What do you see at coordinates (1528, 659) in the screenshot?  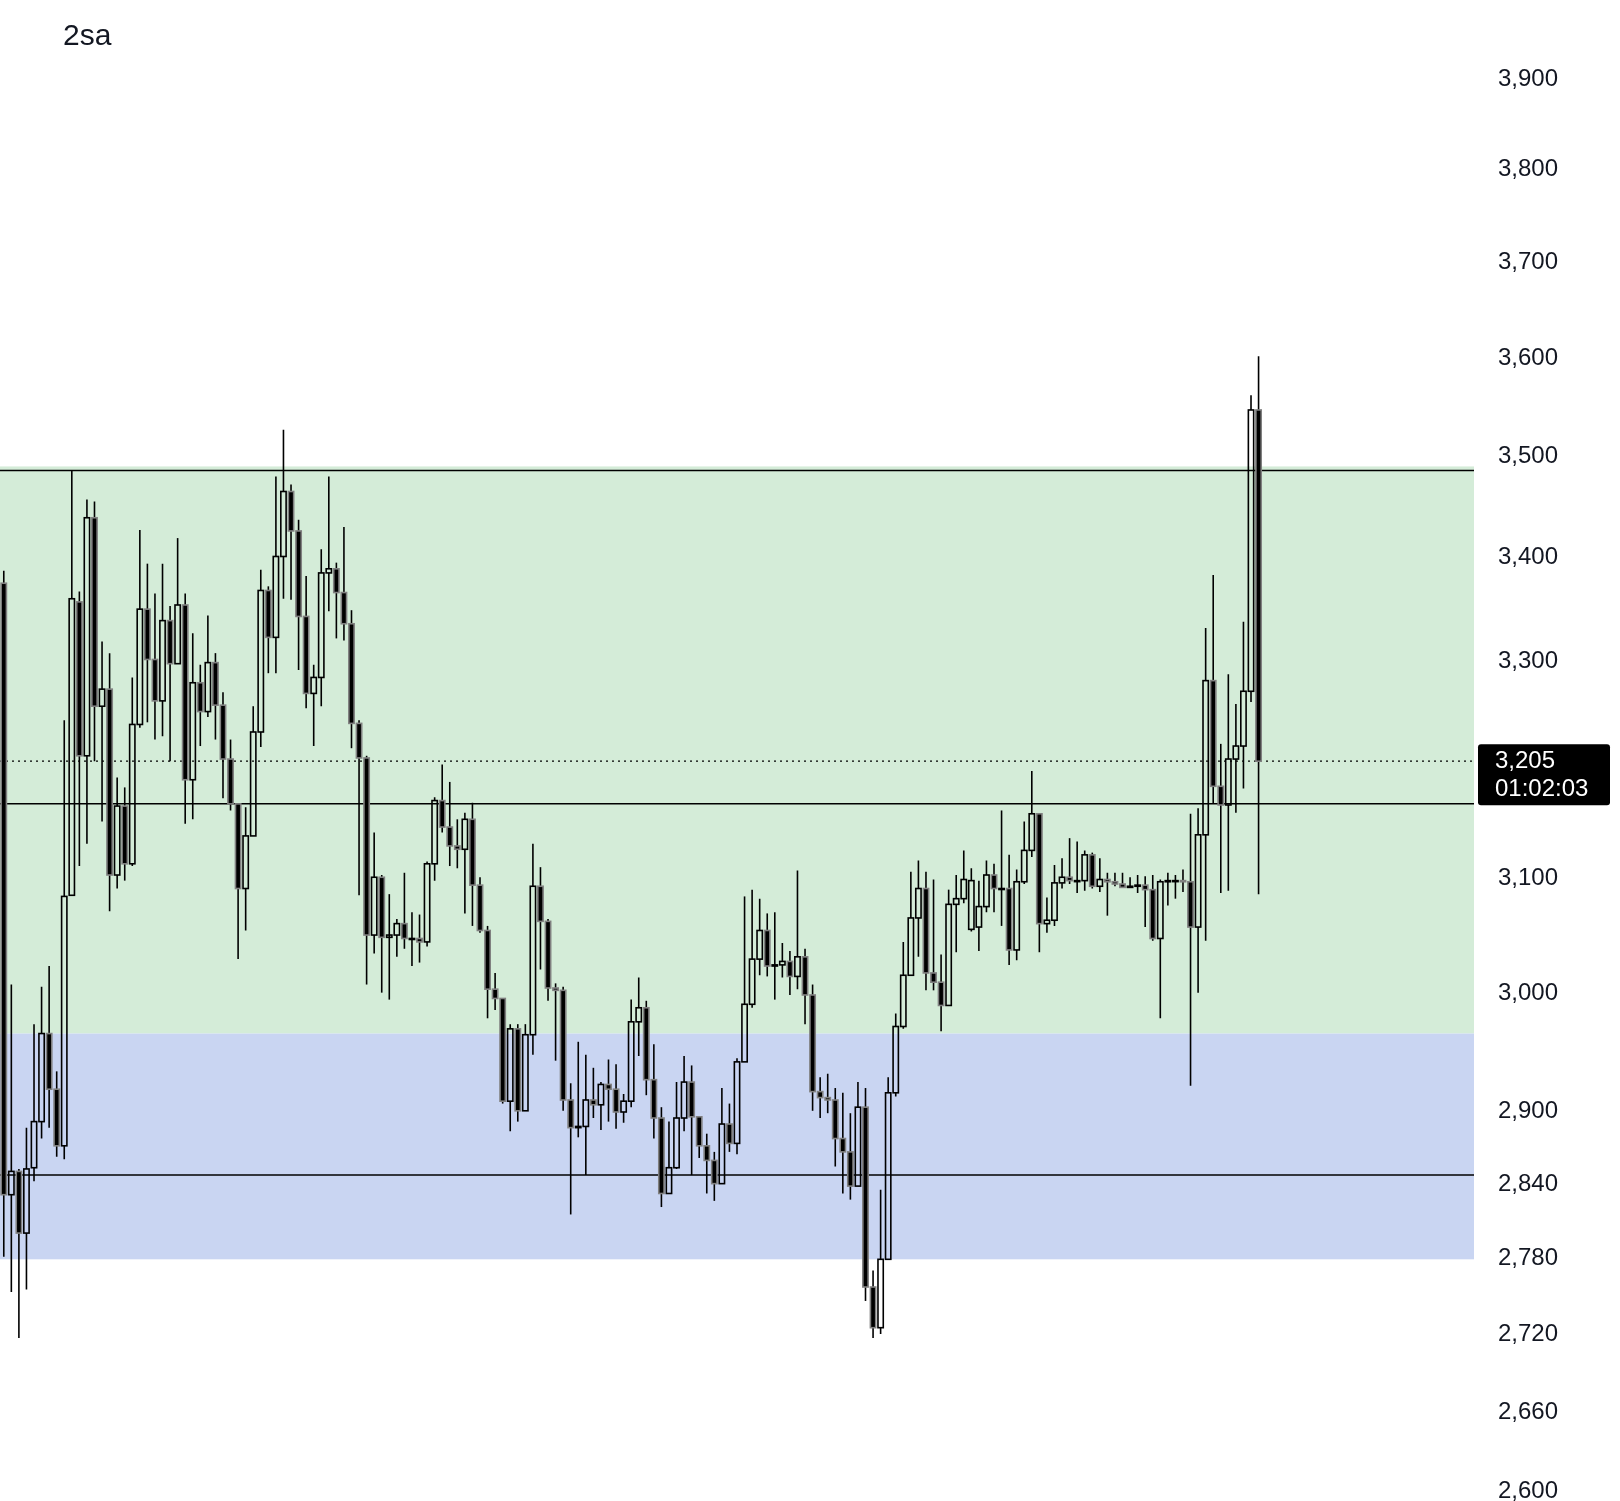 I see `y-tick-label: 3,300` at bounding box center [1528, 659].